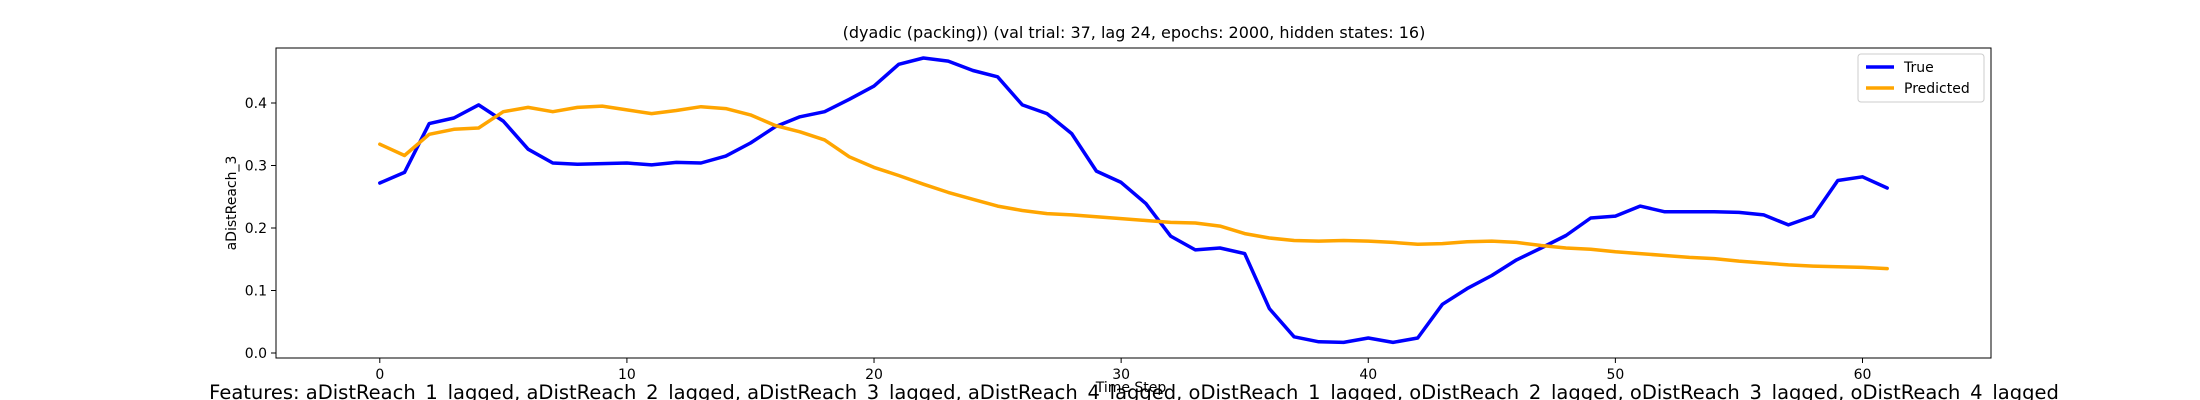 The width and height of the screenshot is (2200, 400). What do you see at coordinates (256, 104) in the screenshot?
I see `y-tick-label: 0.4` at bounding box center [256, 104].